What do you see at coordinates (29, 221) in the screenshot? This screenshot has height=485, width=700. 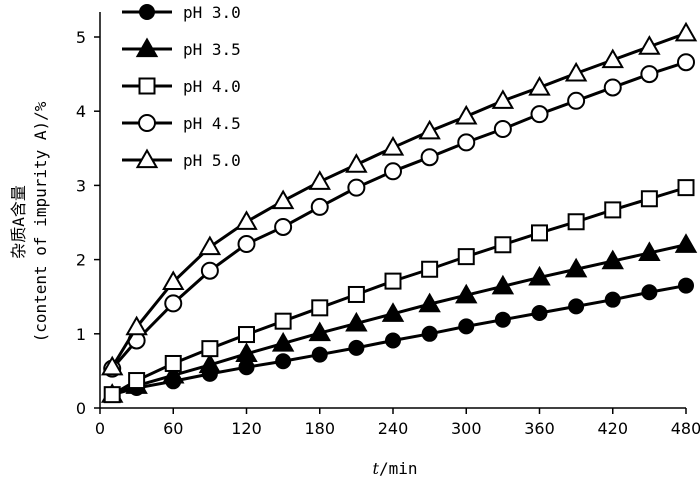 I see `y-axis-label: 杂质A含量 (content of impurity A)/%` at bounding box center [29, 221].